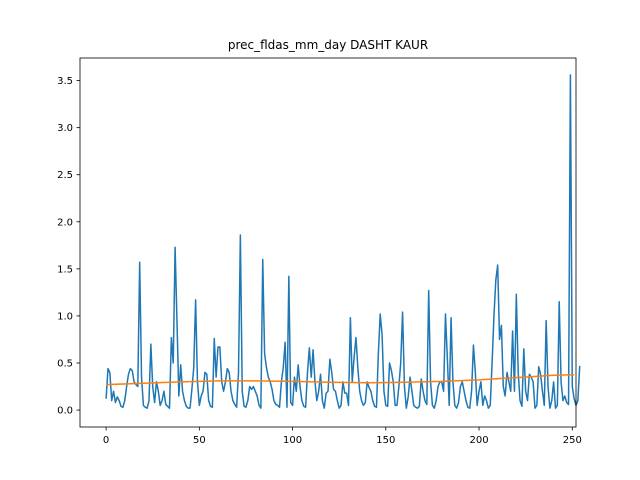 Image resolution: width=640 pixels, height=480 pixels. Describe the element at coordinates (478, 440) in the screenshot. I see `x-tick-label: 200` at that location.